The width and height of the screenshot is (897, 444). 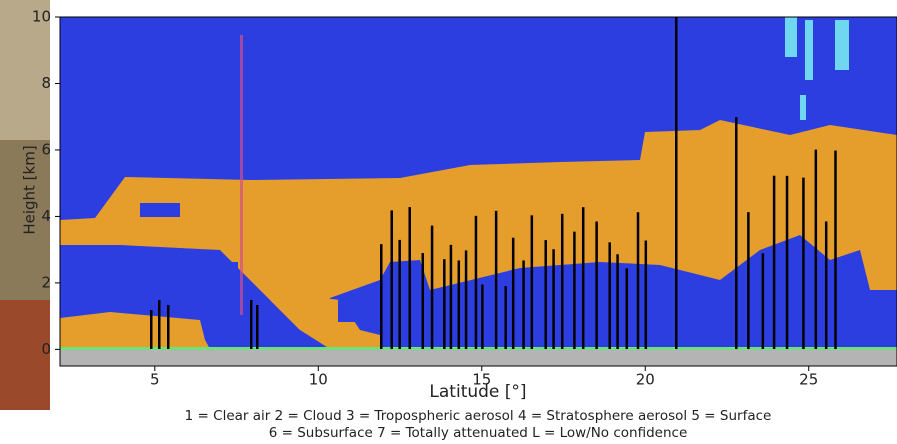 I want to click on y-axis-label: Height [km], so click(x=30, y=189).